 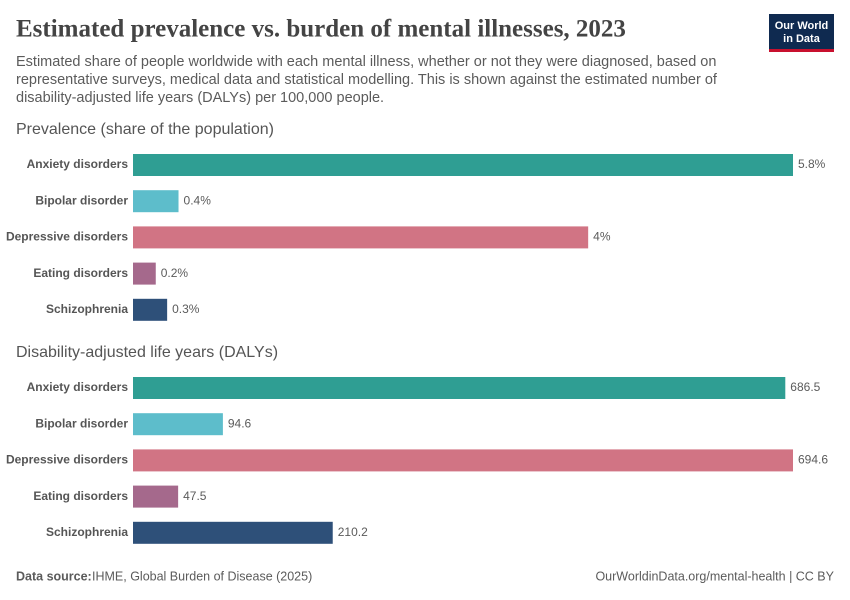 I want to click on value-label: 210.2, so click(x=353, y=532).